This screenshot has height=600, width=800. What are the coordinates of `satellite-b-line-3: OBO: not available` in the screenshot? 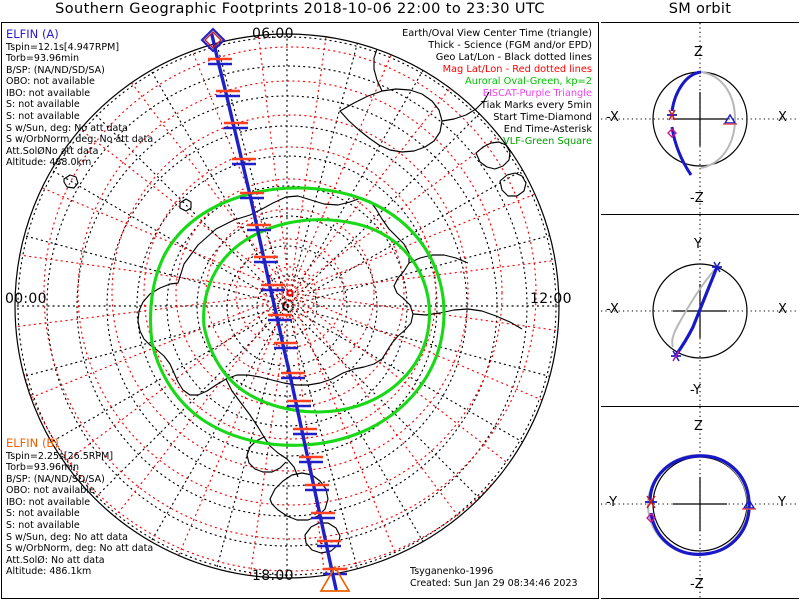 It's located at (50, 491).